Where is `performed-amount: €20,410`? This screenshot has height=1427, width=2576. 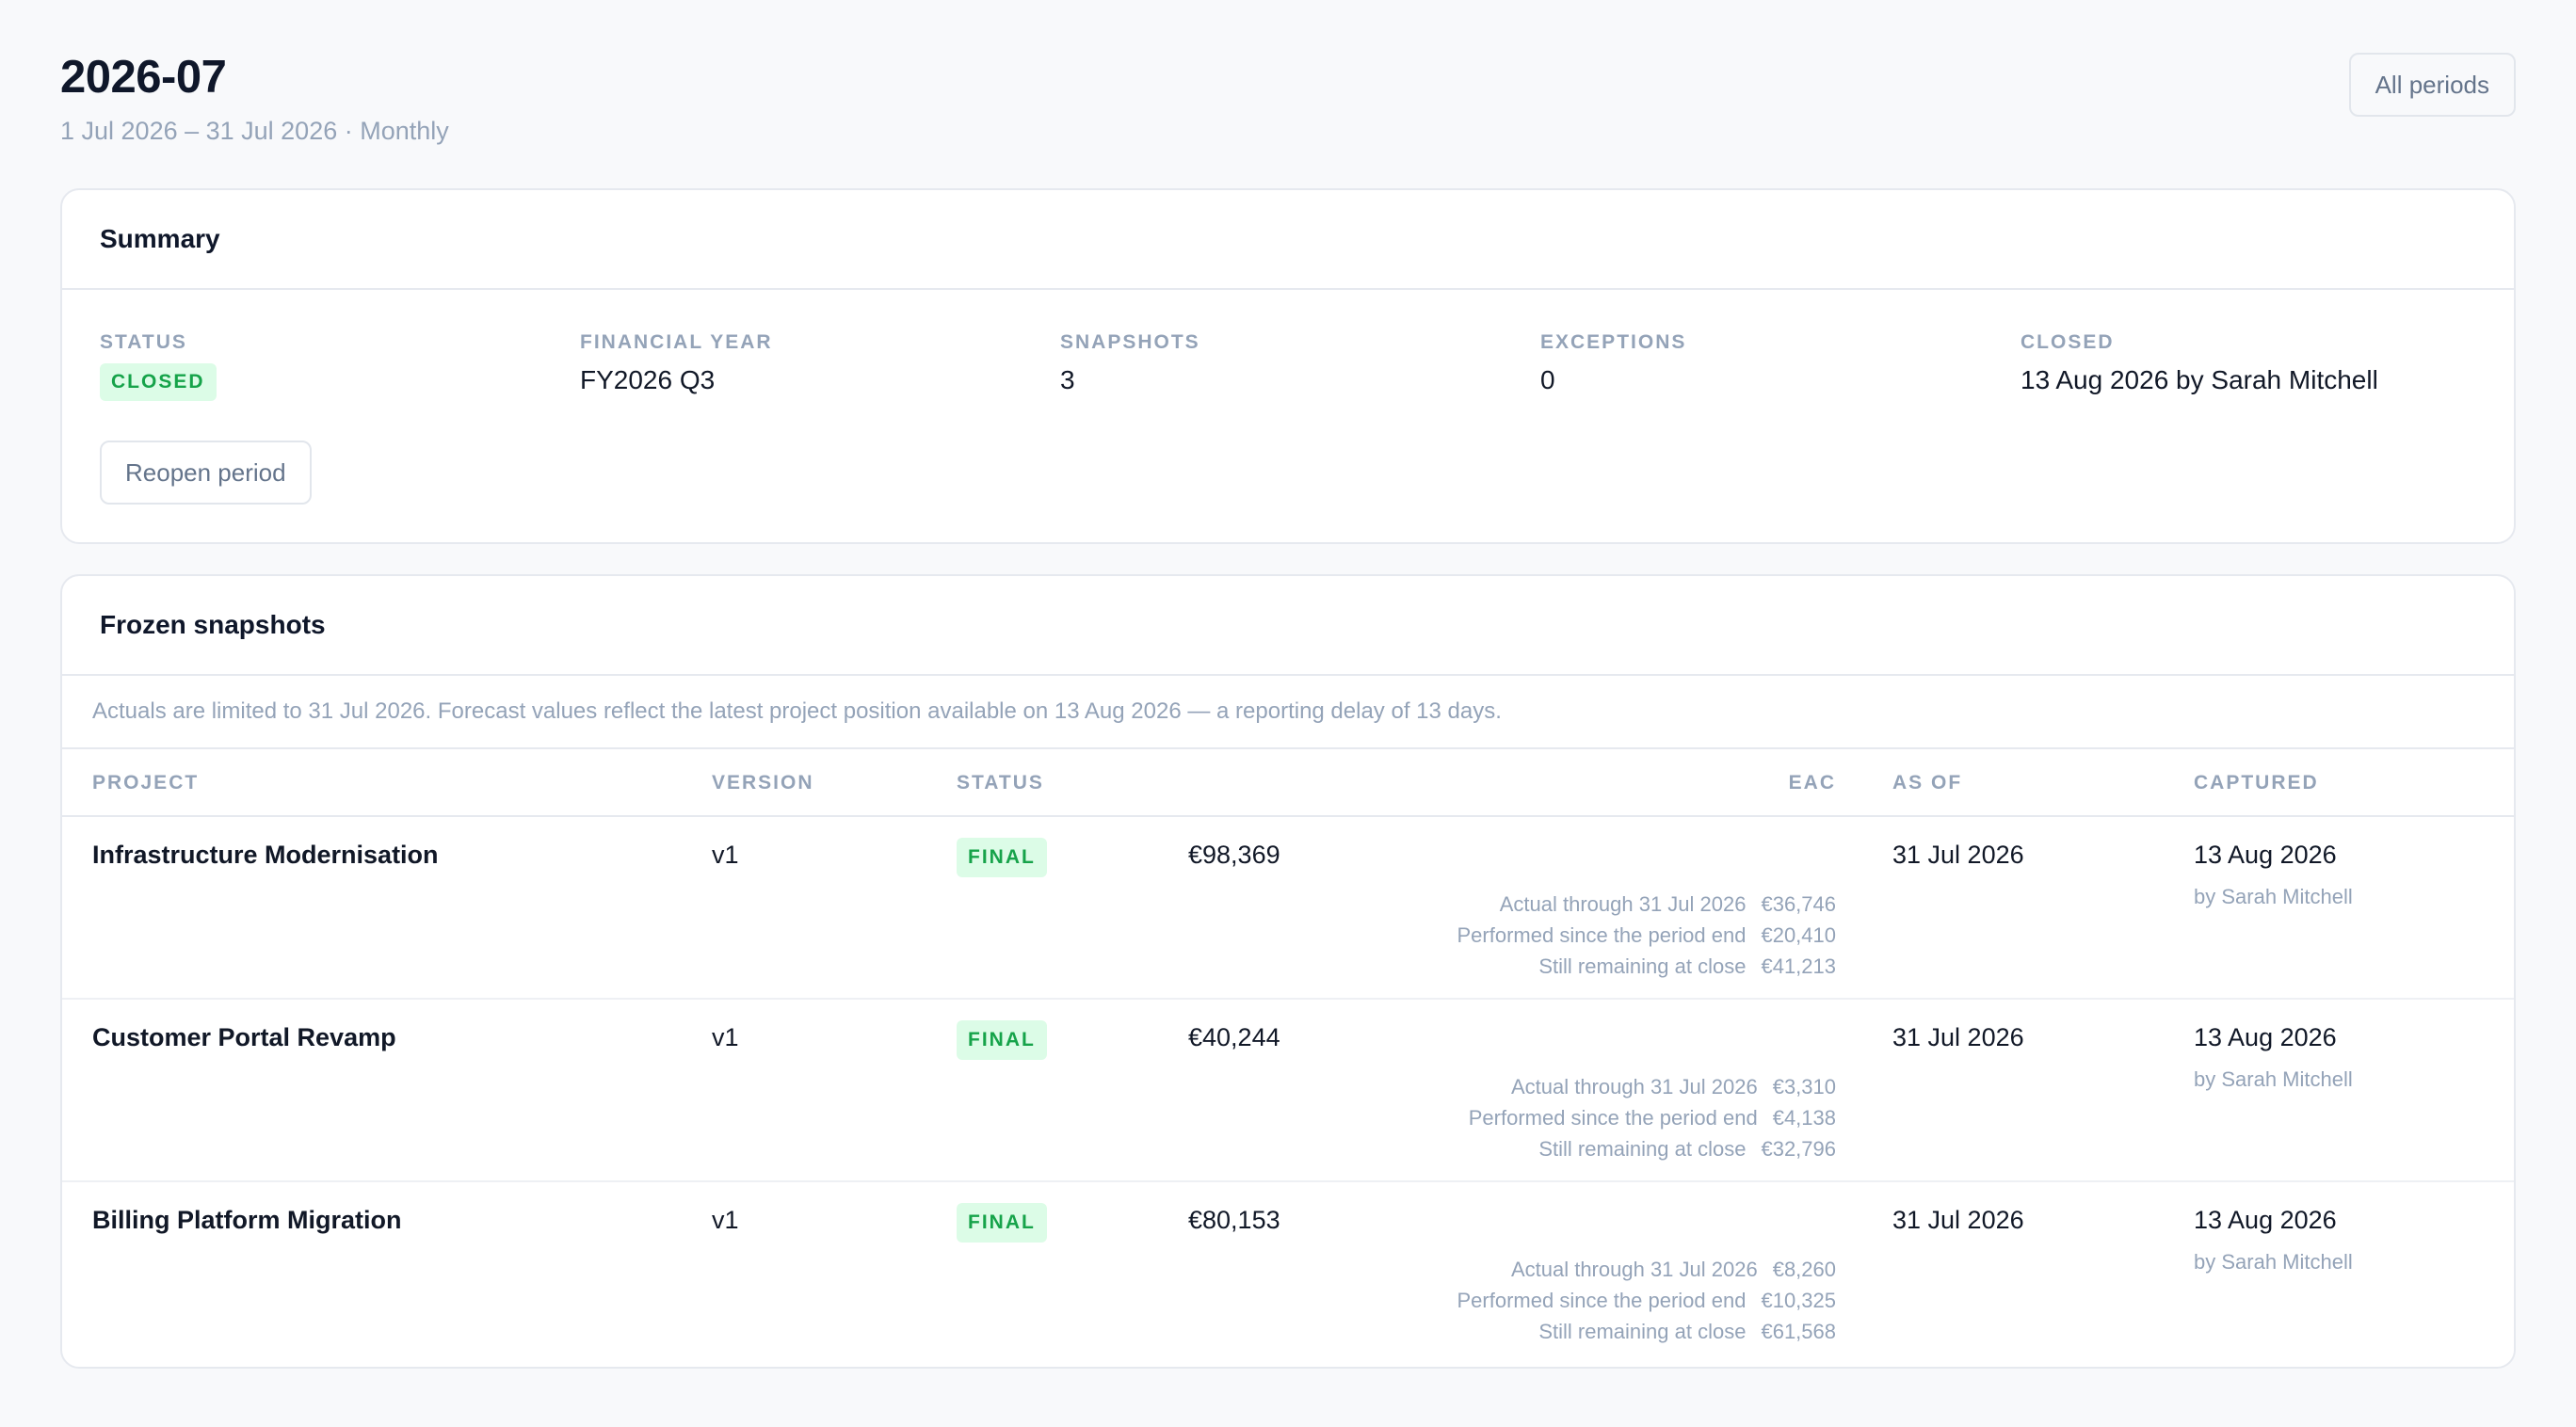
performed-amount: €20,410 is located at coordinates (1798, 935).